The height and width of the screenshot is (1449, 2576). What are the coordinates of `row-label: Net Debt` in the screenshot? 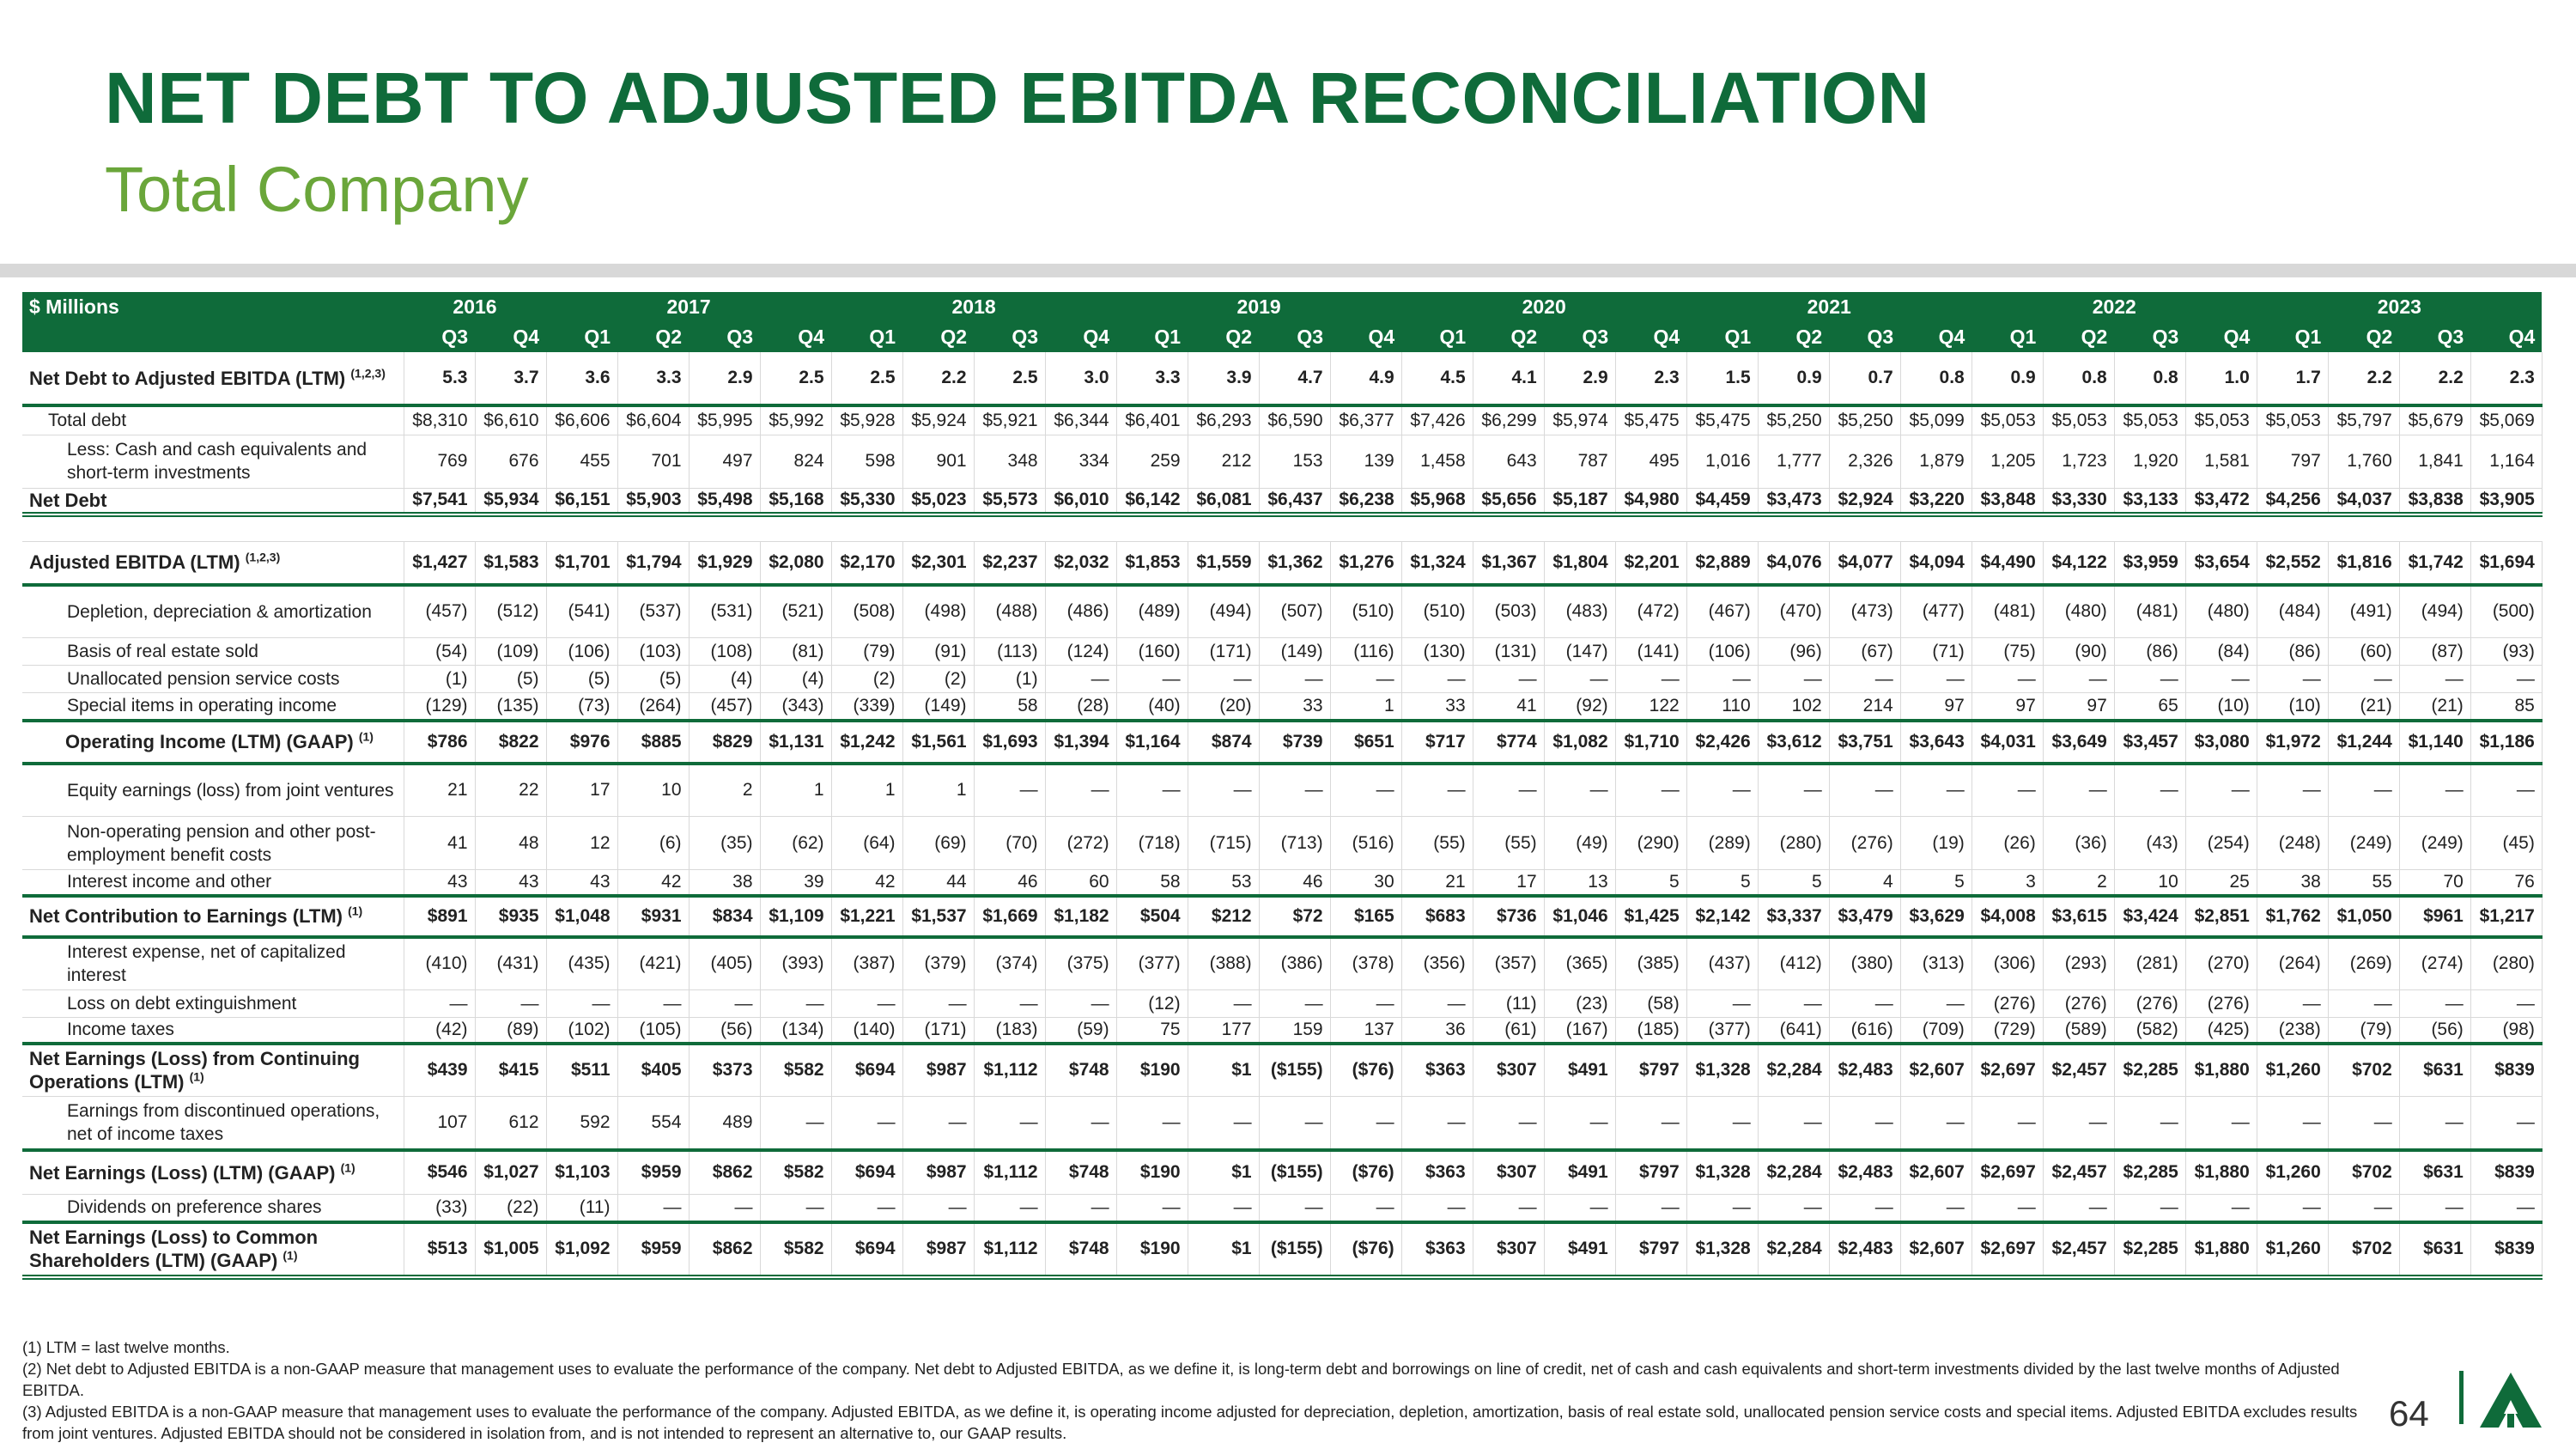 It's located at (68, 500).